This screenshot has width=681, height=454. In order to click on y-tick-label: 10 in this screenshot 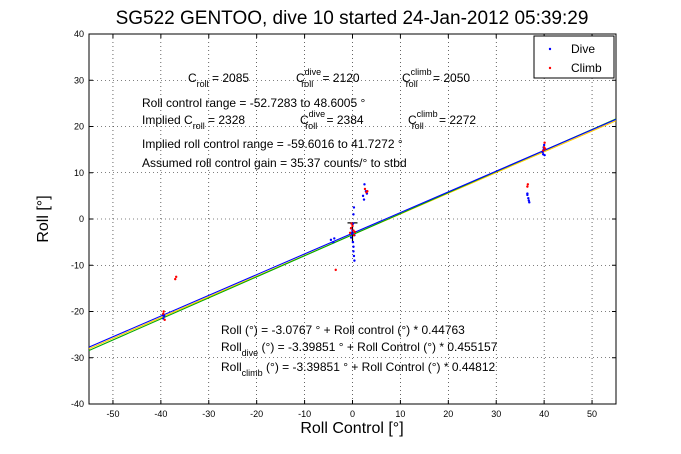, I will do `click(79, 173)`.